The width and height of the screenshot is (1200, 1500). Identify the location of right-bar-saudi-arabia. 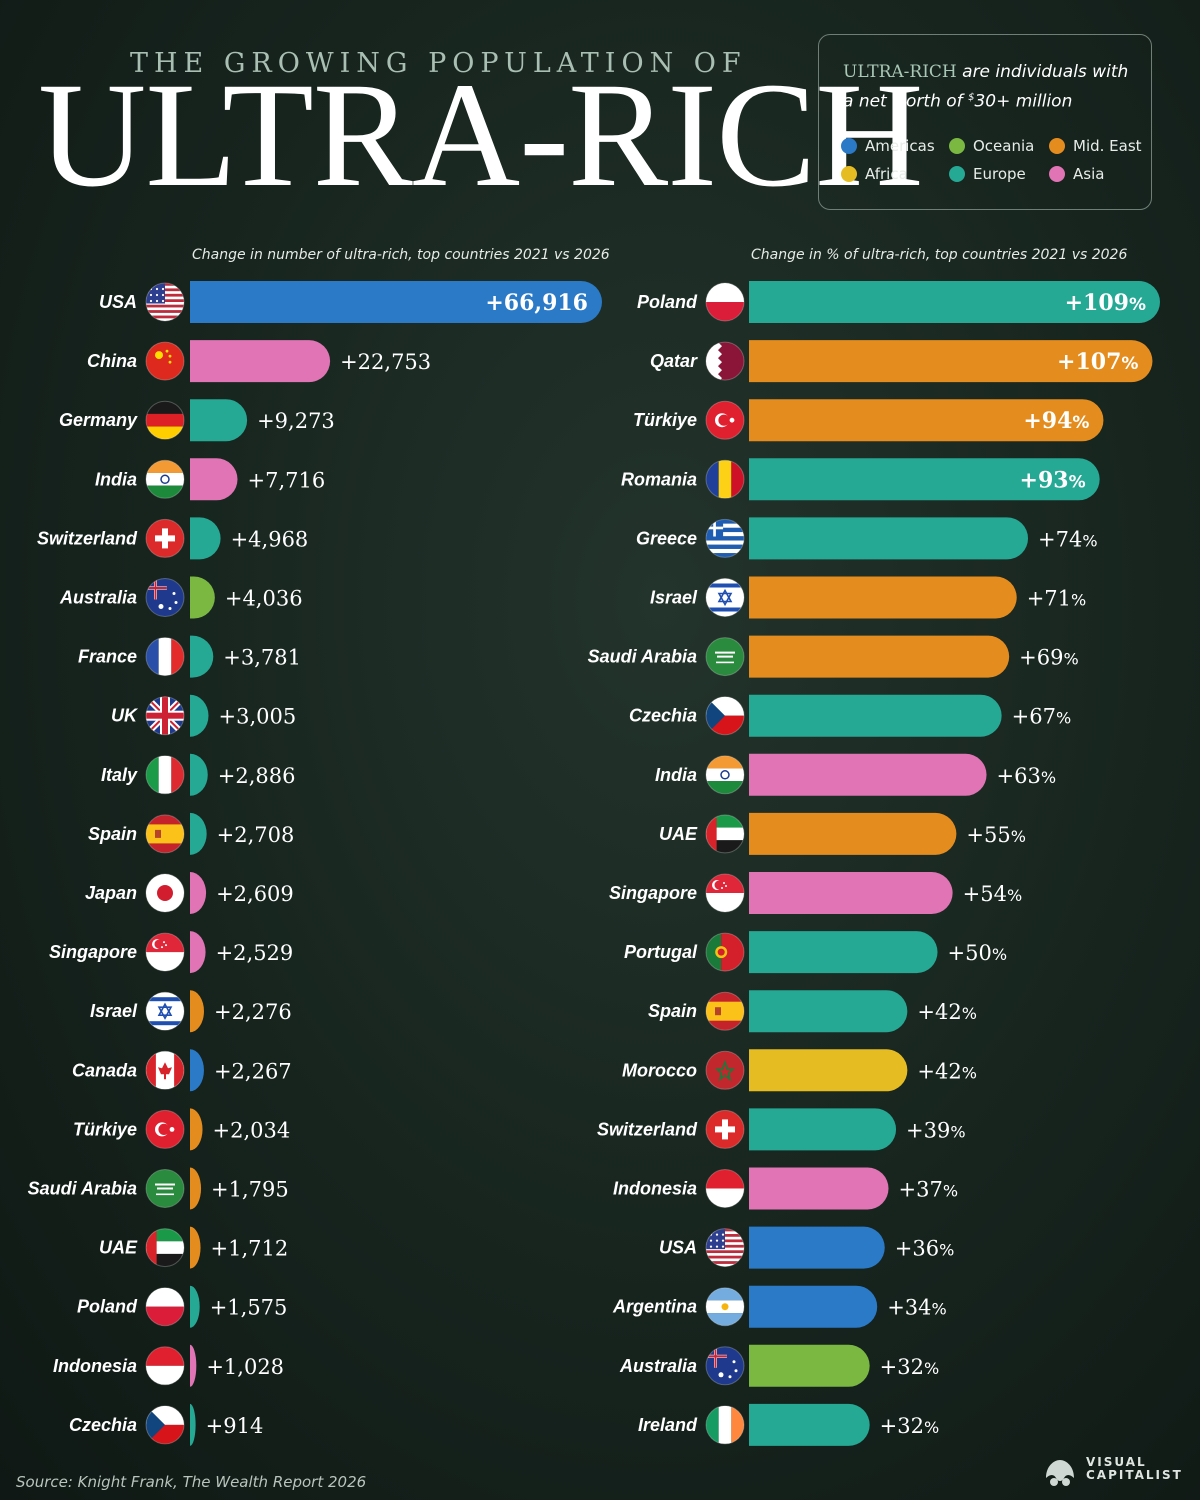
(879, 656).